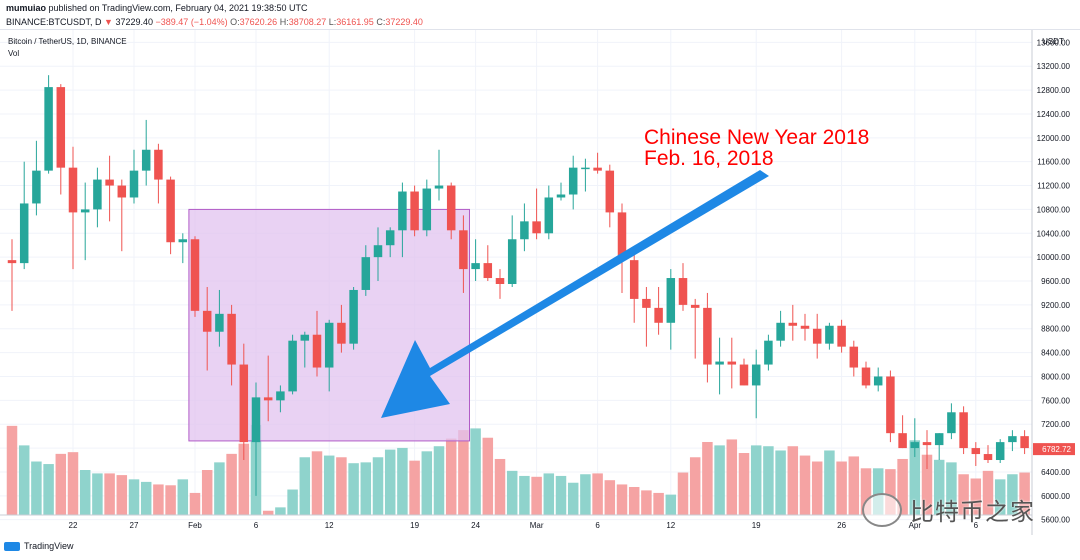 This screenshot has height=560, width=1080. I want to click on watermark: 比特币之家, so click(948, 509).